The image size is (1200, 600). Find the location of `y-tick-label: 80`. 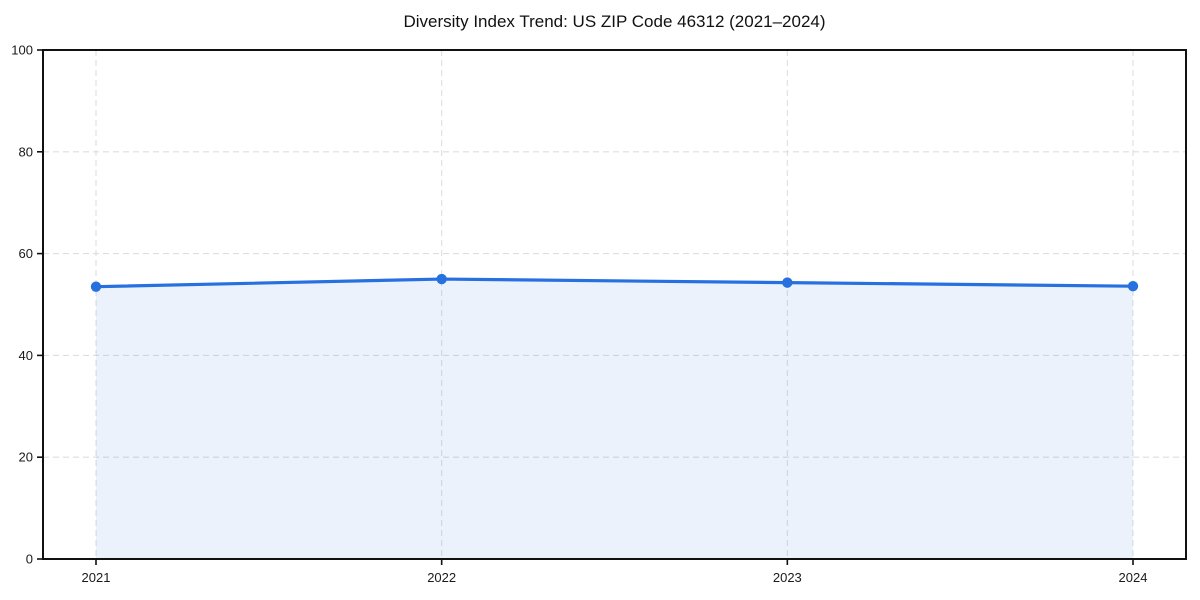

y-tick-label: 80 is located at coordinates (26, 151).